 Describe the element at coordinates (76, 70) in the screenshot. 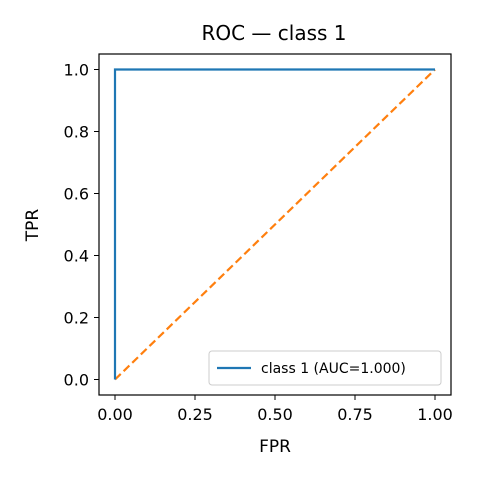

I see `y-tick-label: 1.0` at that location.